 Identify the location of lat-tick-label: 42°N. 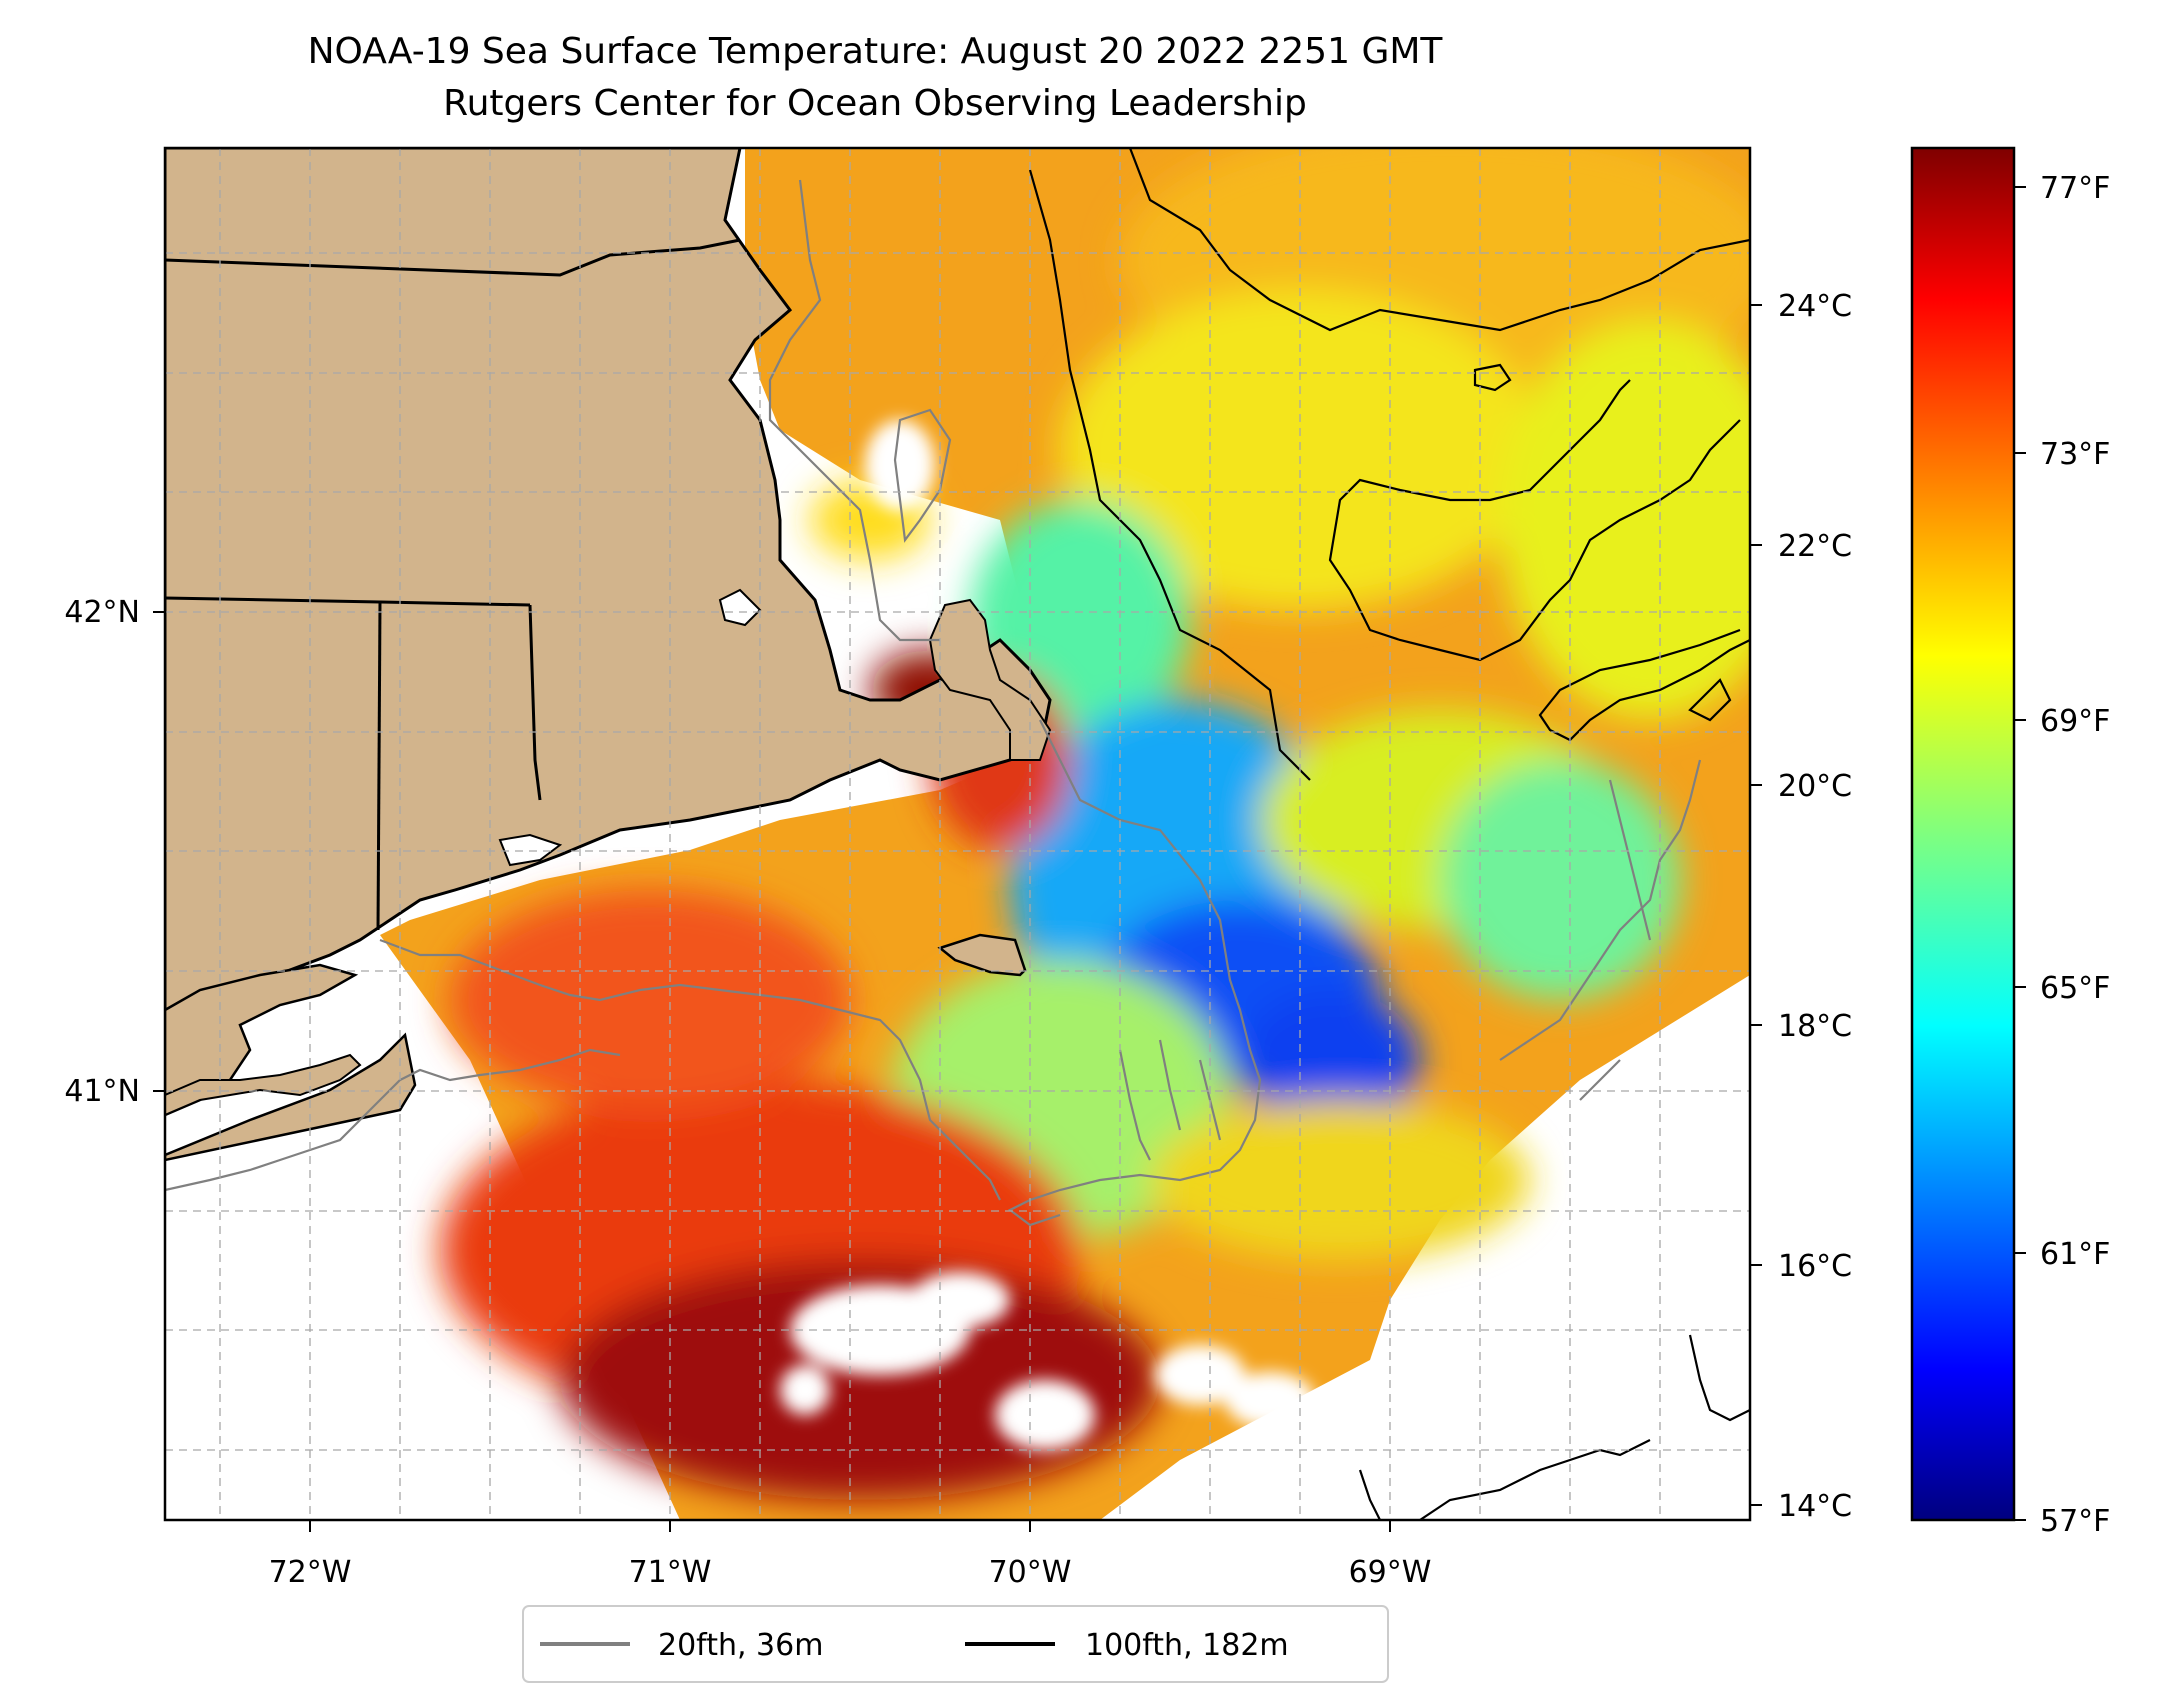
(102, 612).